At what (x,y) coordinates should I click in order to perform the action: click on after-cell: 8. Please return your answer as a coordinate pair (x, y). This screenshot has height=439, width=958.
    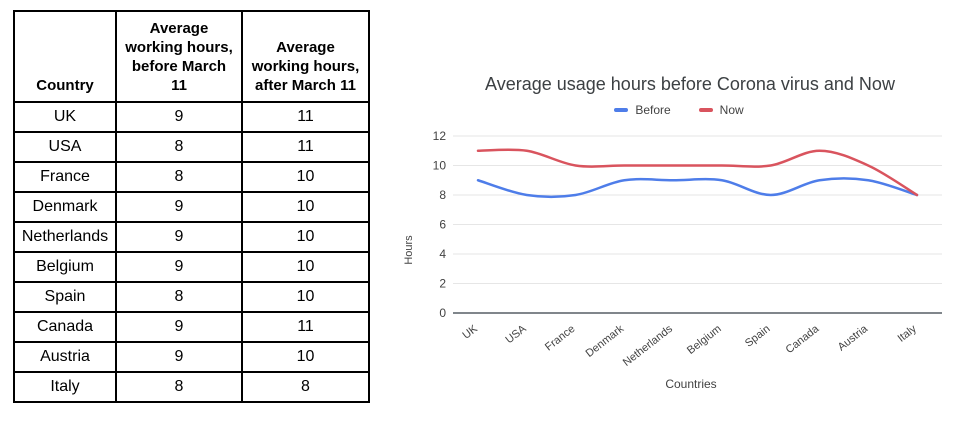
    Looking at the image, I should click on (305, 387).